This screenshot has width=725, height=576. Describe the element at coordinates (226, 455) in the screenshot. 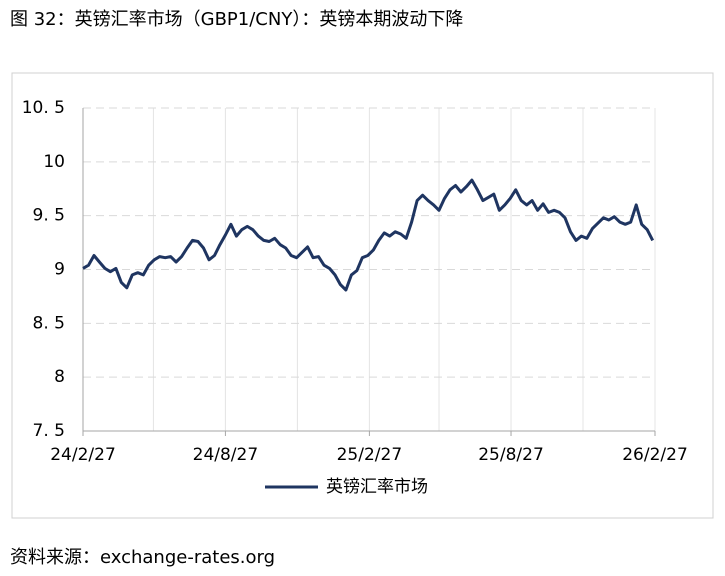

I see `x-tick-label: 24/8/27` at that location.